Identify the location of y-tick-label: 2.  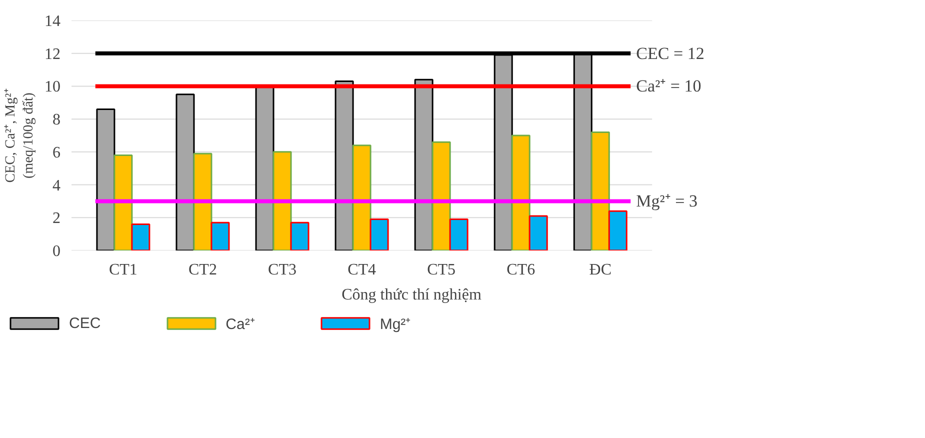
(56, 219).